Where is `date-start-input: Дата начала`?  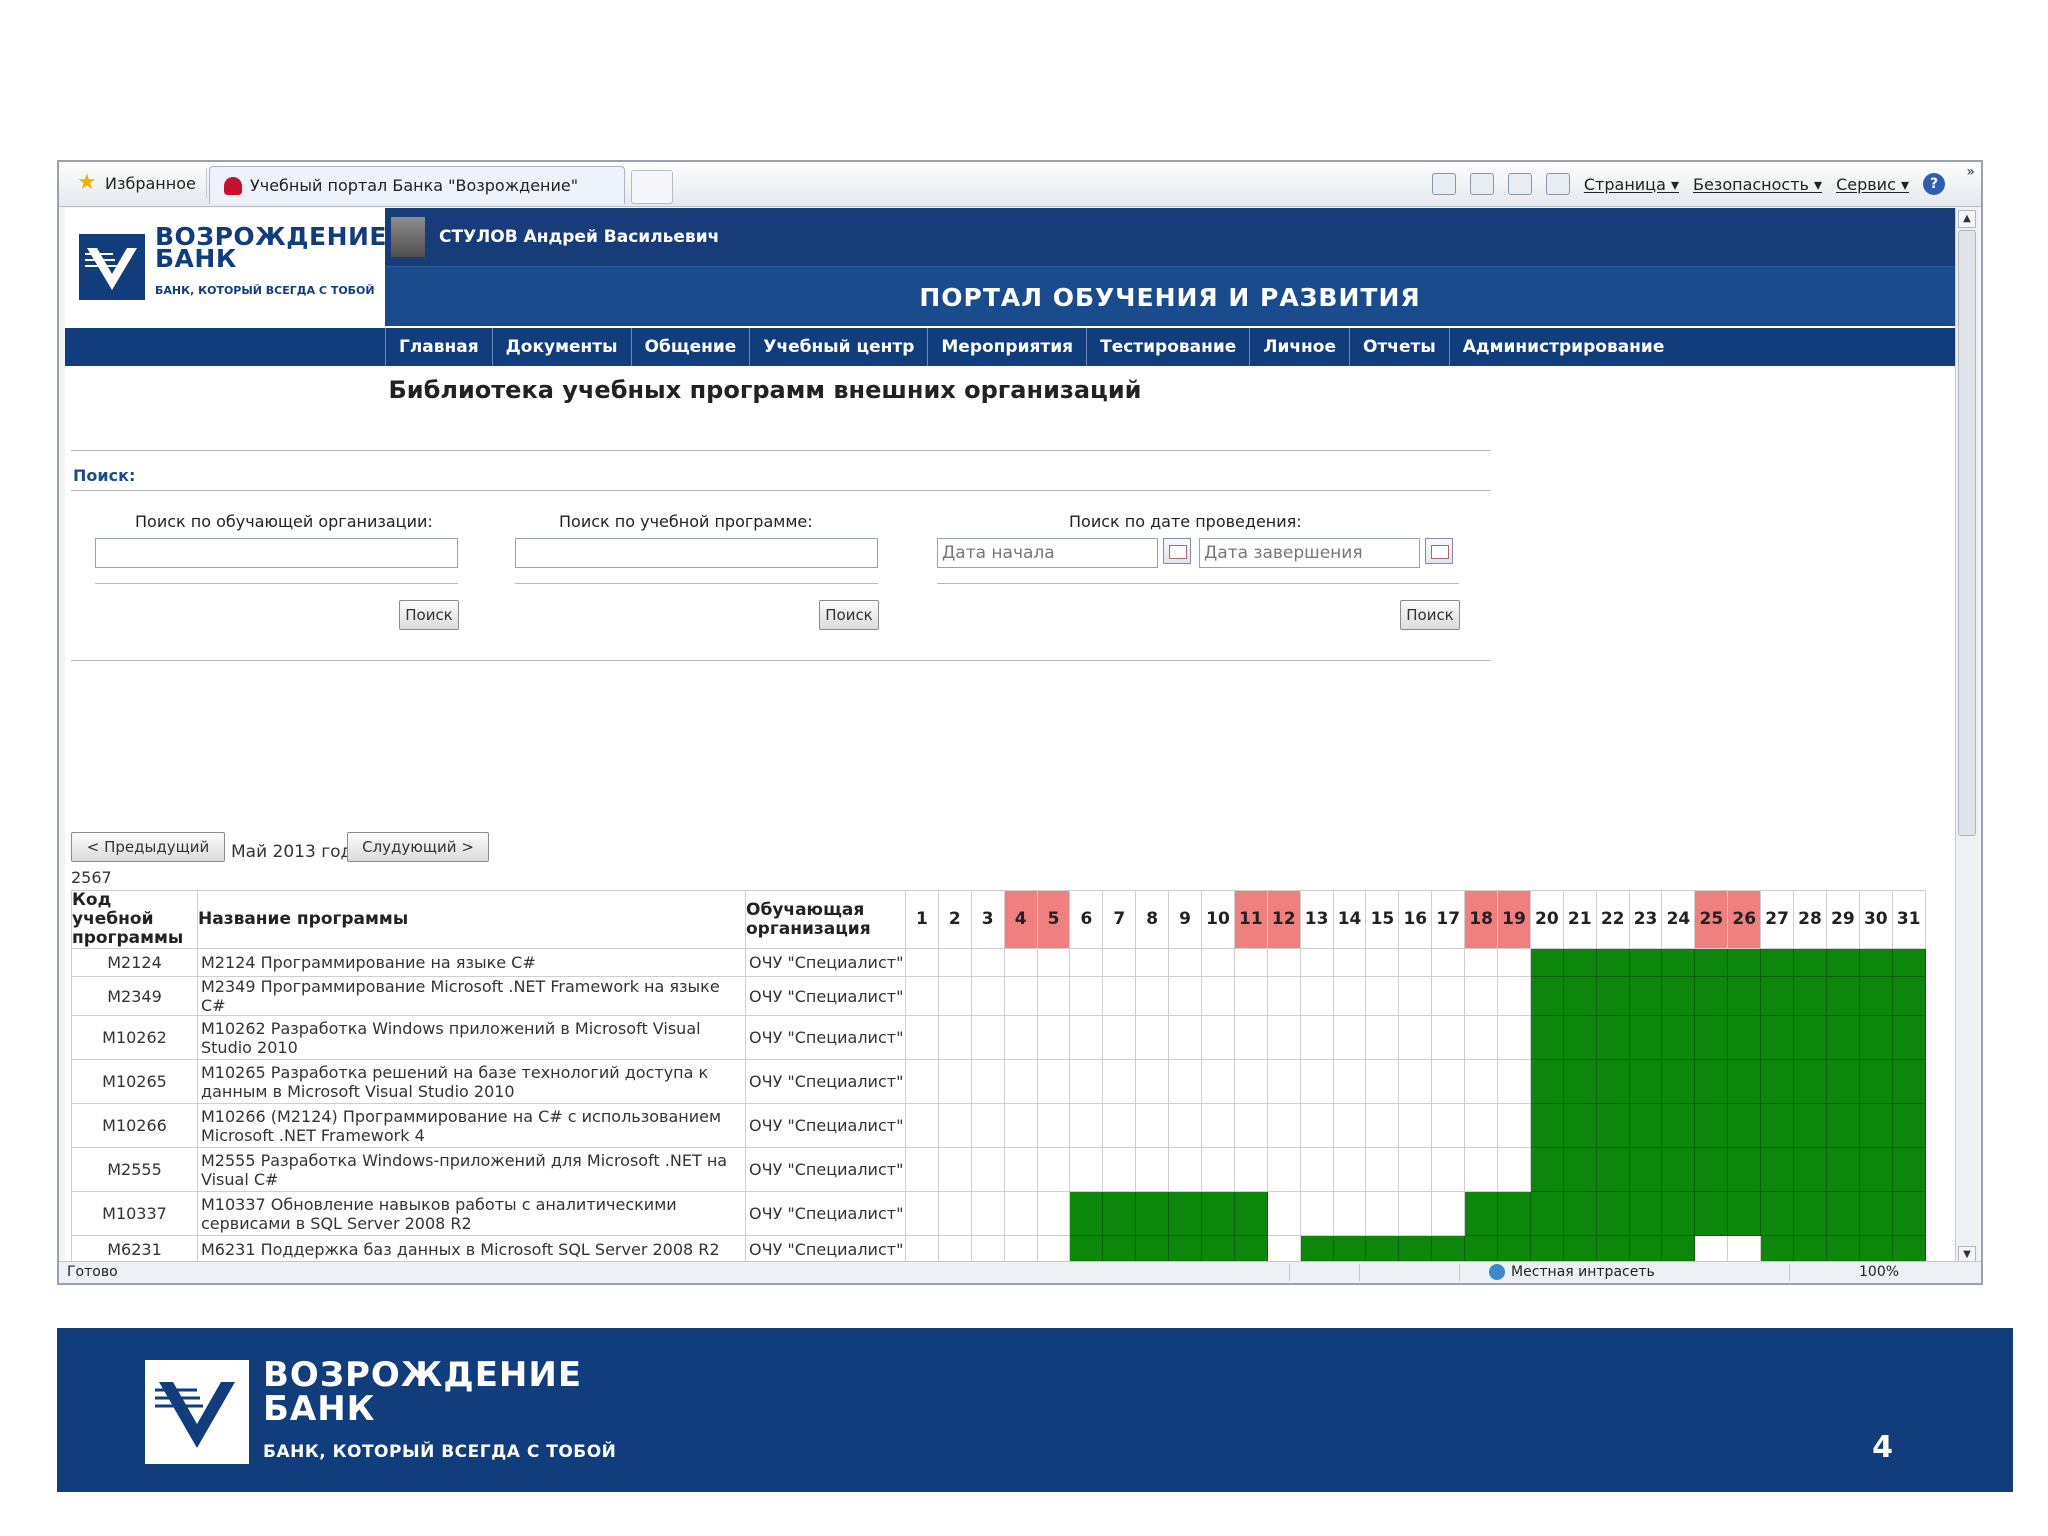 date-start-input: Дата начала is located at coordinates (1047, 553).